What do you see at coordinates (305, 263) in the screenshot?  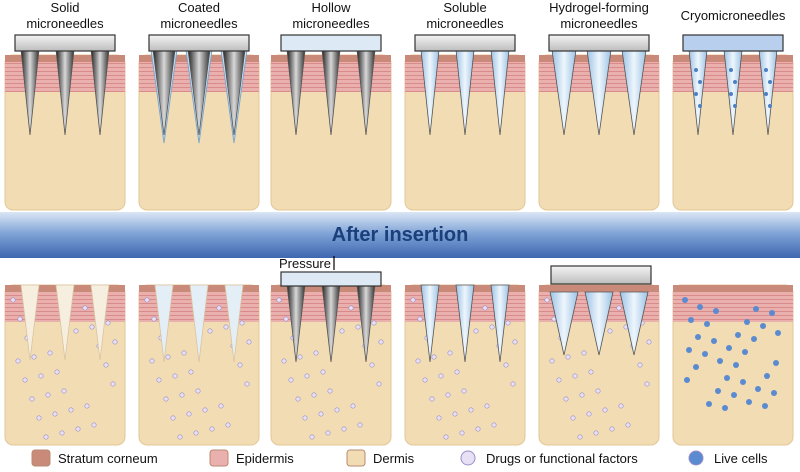 I see `pressure-label: Pressure` at bounding box center [305, 263].